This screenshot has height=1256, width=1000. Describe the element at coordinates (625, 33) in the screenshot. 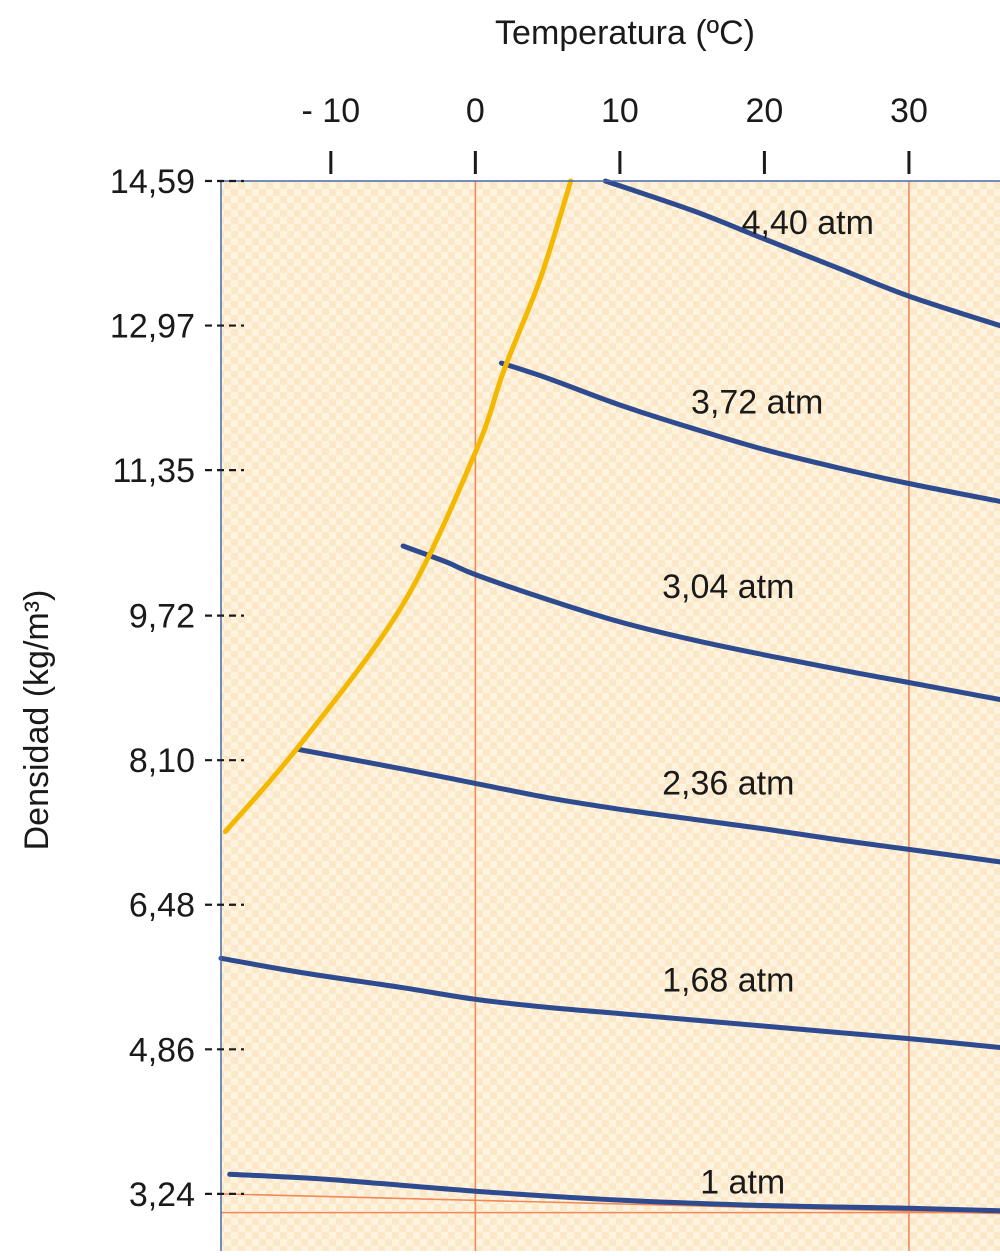

I see `x-axis-title: Temperatura (ºC)` at that location.